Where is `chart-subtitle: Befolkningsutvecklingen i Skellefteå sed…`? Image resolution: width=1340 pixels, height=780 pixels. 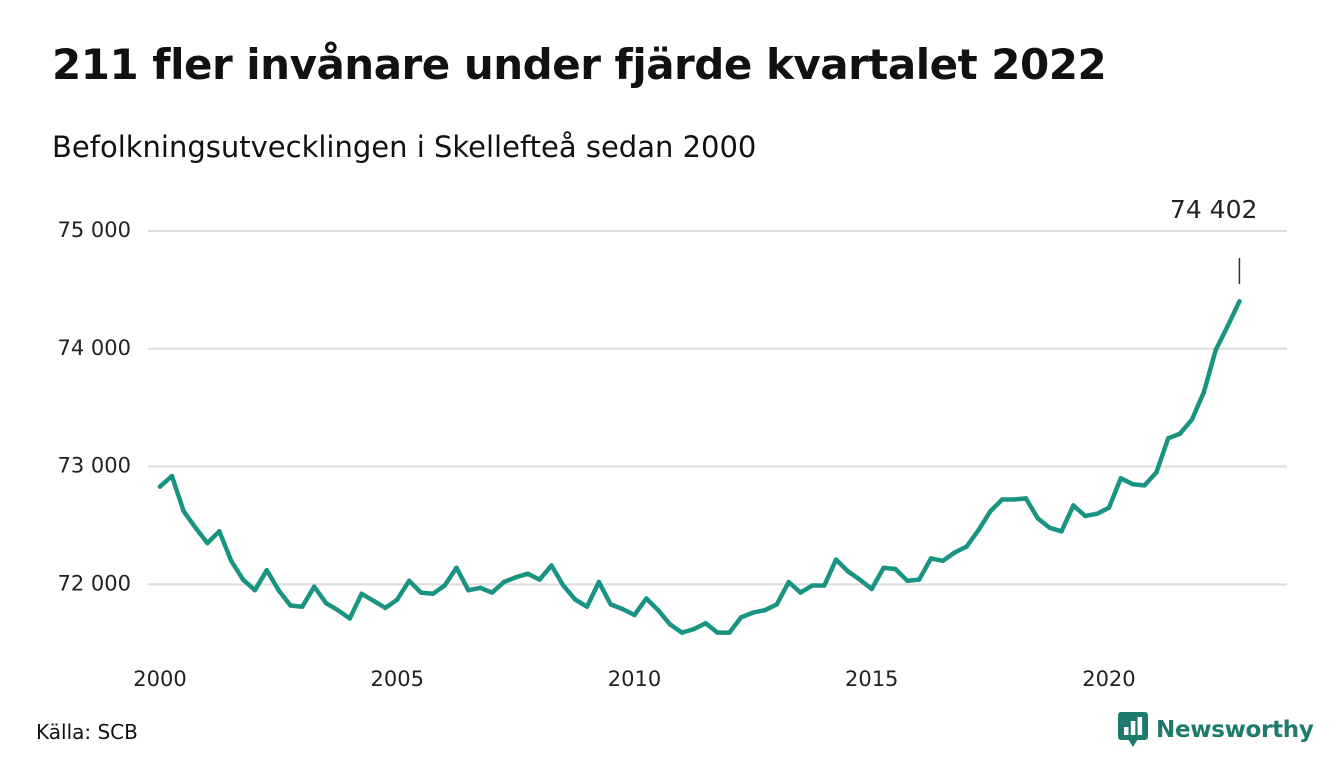 chart-subtitle: Befolkningsutvecklingen i Skellefteå sed… is located at coordinates (404, 147).